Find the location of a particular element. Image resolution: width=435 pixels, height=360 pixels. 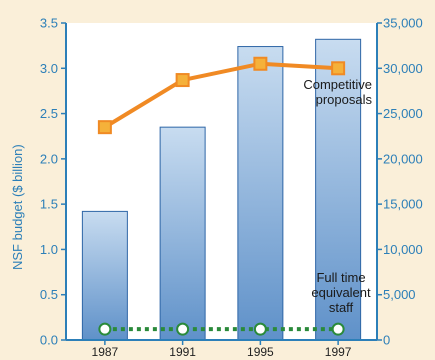

y-tick-label-right: 10,000 is located at coordinates (403, 249).